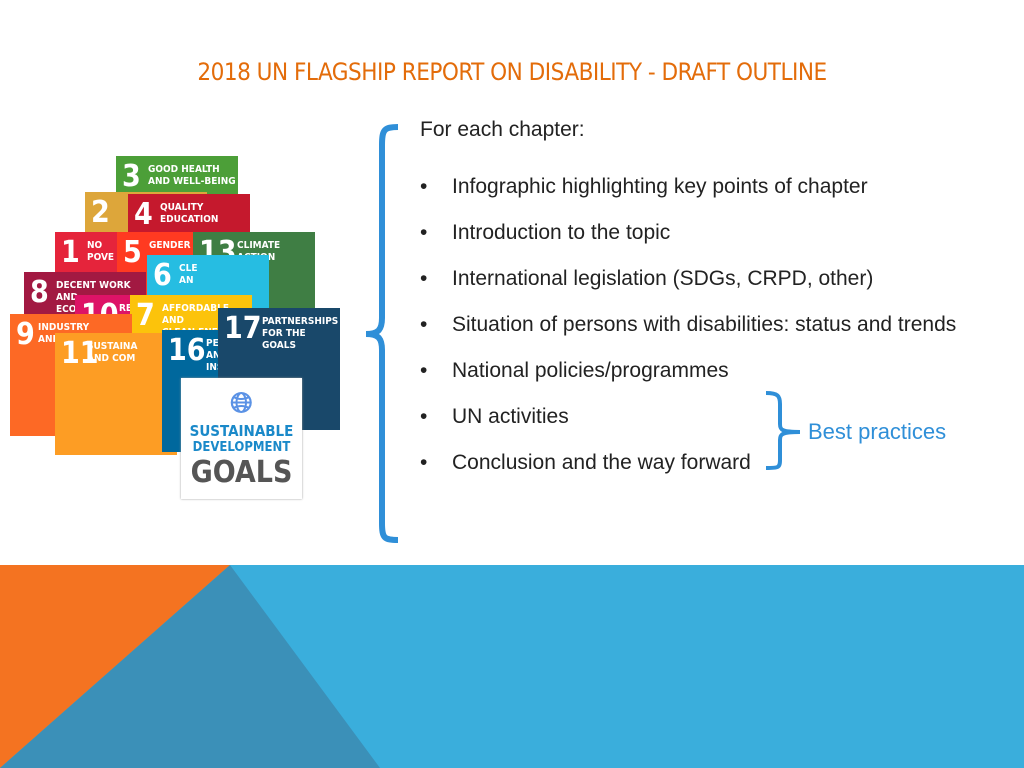 This screenshot has width=1024, height=768. Describe the element at coordinates (25, 334) in the screenshot. I see `tile-number: 9` at that location.